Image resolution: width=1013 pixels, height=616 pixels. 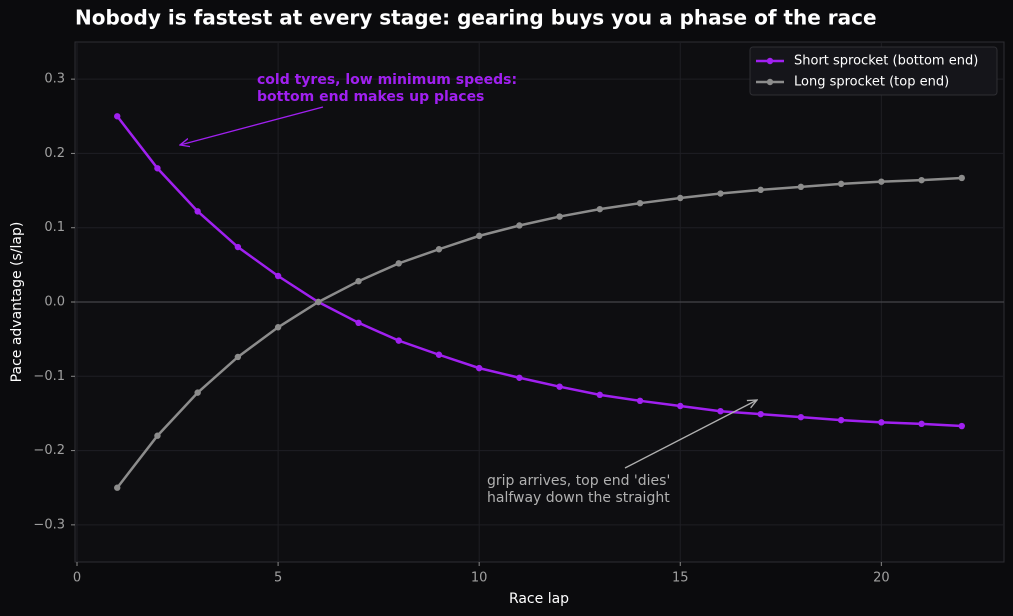 I want to click on annotation: cold tyres, low minimum speeds:, so click(x=387, y=80).